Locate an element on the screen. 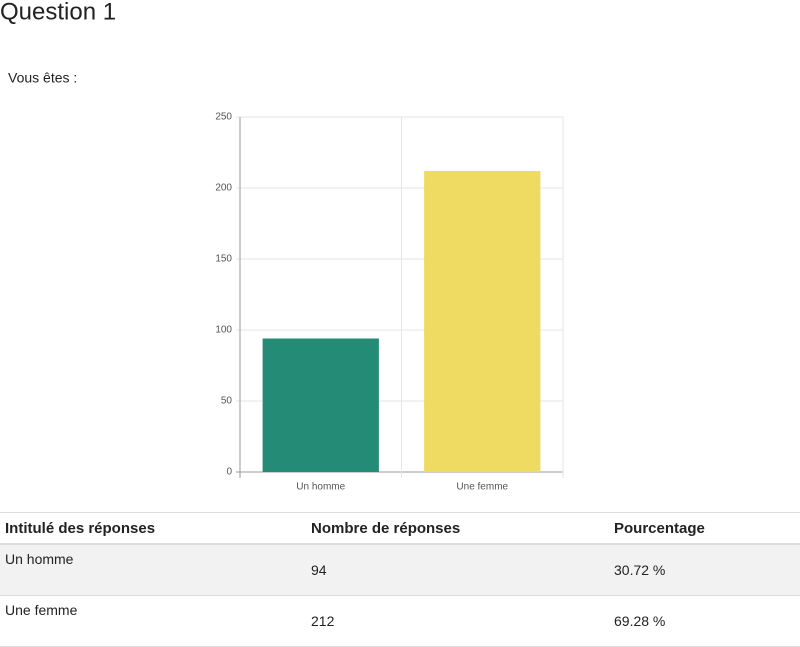 This screenshot has height=647, width=800. table-row: Un homme 94 30.72 % is located at coordinates (400, 570).